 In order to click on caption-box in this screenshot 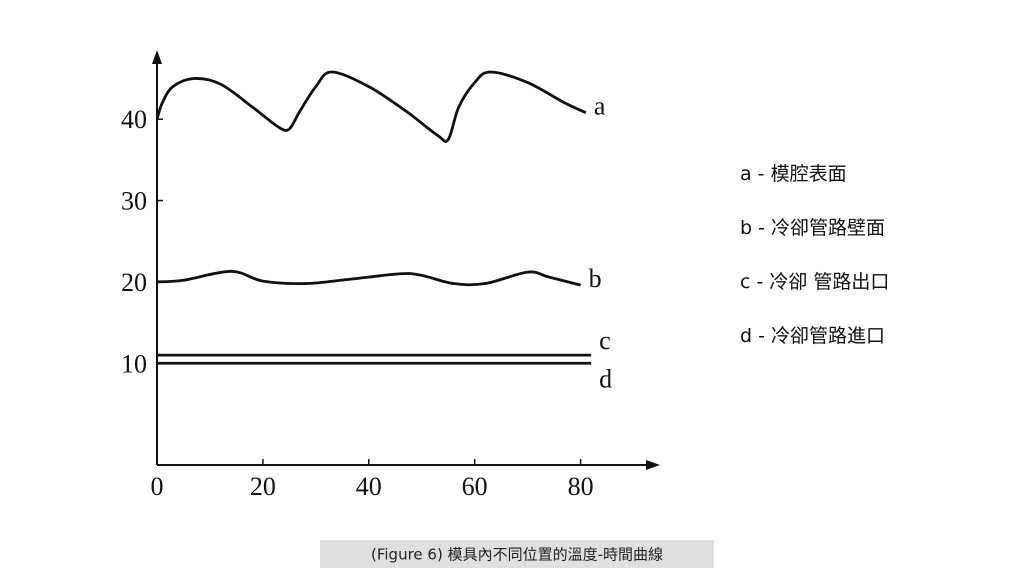, I will do `click(517, 554)`.